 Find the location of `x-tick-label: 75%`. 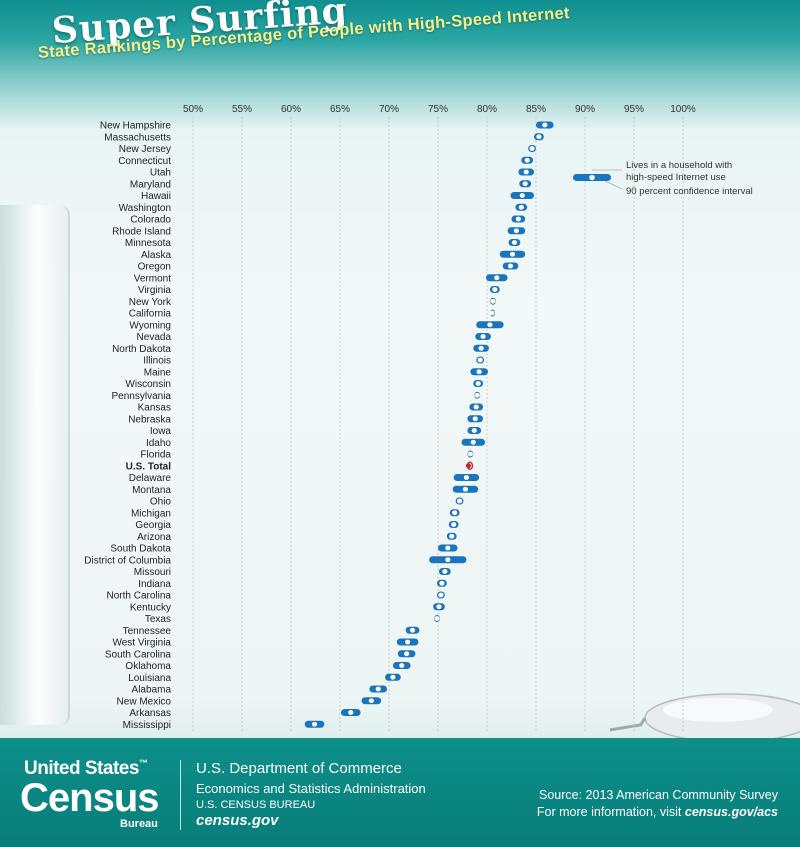

x-tick-label: 75% is located at coordinates (438, 109).